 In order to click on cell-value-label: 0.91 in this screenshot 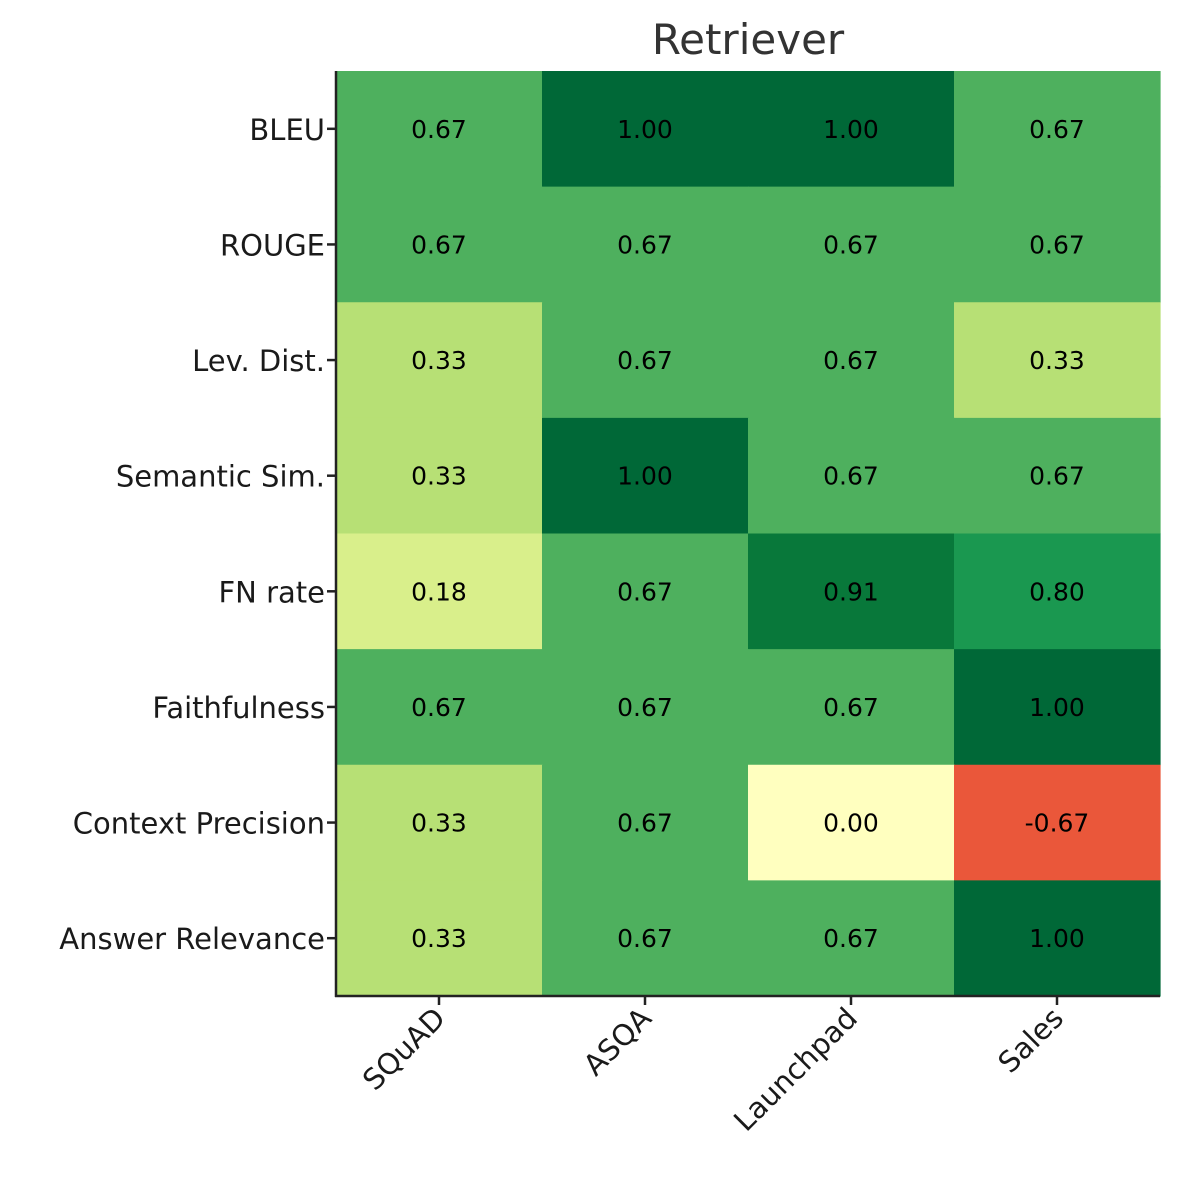, I will do `click(851, 591)`.